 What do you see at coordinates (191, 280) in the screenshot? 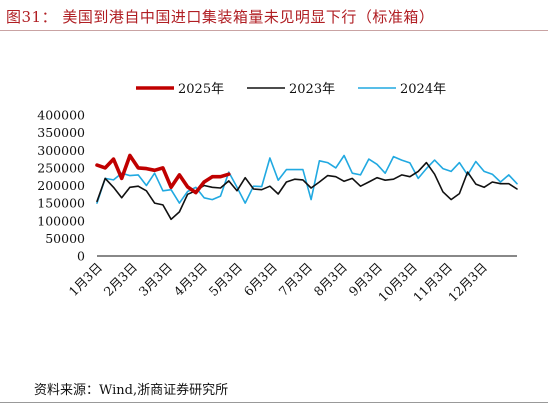
I see `x-tick-label: 4月3日` at bounding box center [191, 280].